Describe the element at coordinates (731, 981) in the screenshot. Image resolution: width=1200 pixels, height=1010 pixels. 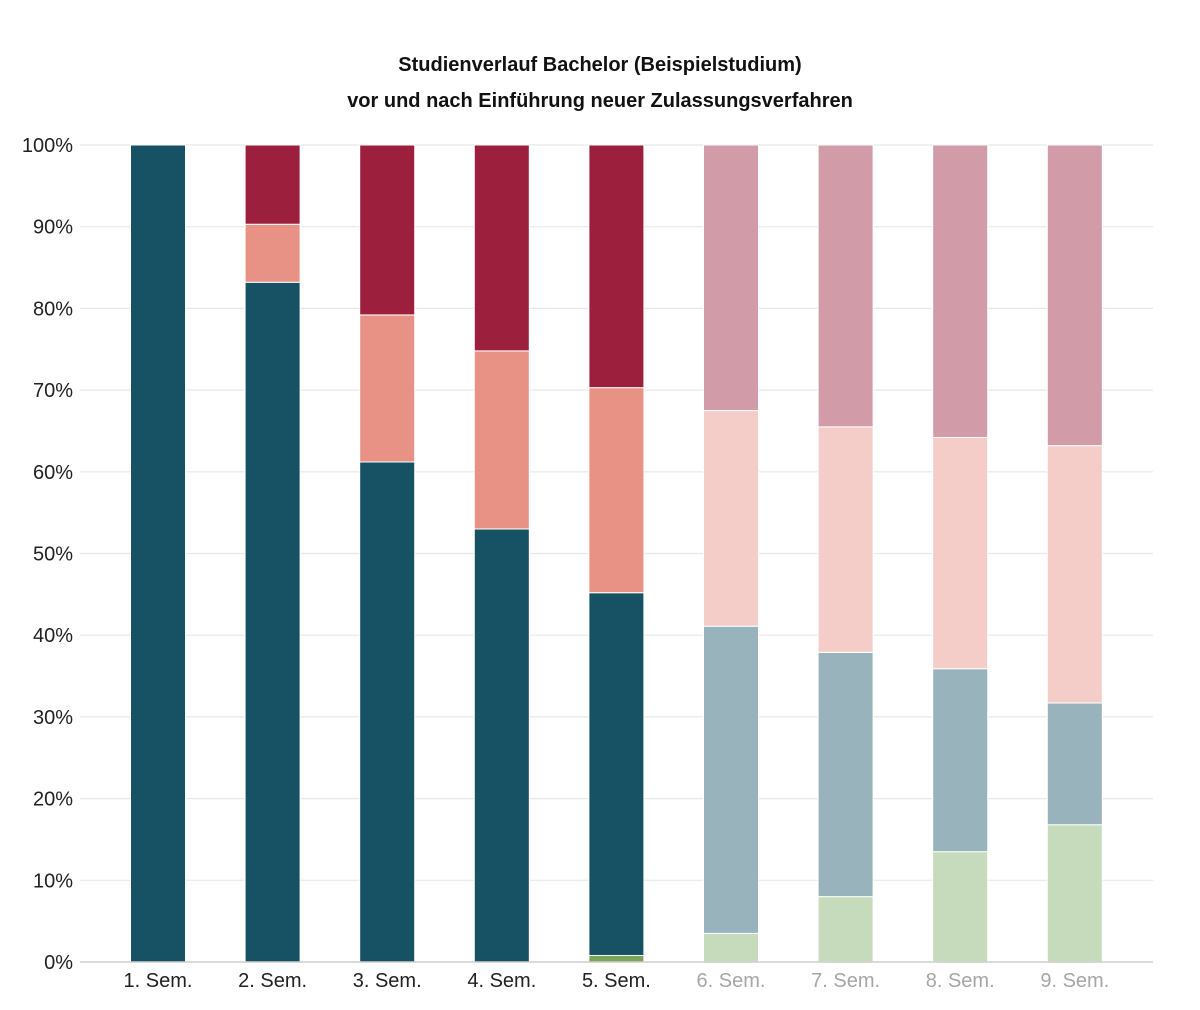
I see `x-tick-label: 6. Sem.` at that location.